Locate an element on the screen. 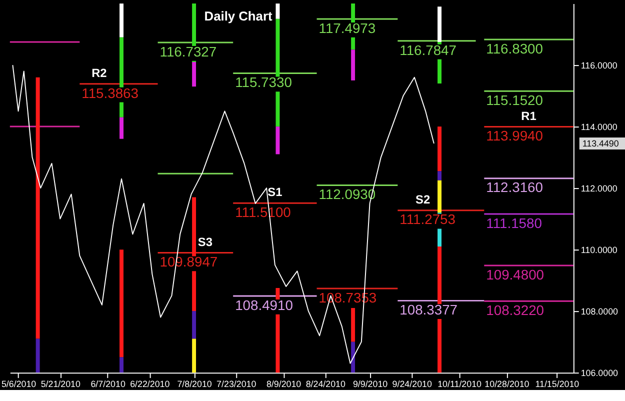  y-tick-label: 108.0000 is located at coordinates (599, 311).